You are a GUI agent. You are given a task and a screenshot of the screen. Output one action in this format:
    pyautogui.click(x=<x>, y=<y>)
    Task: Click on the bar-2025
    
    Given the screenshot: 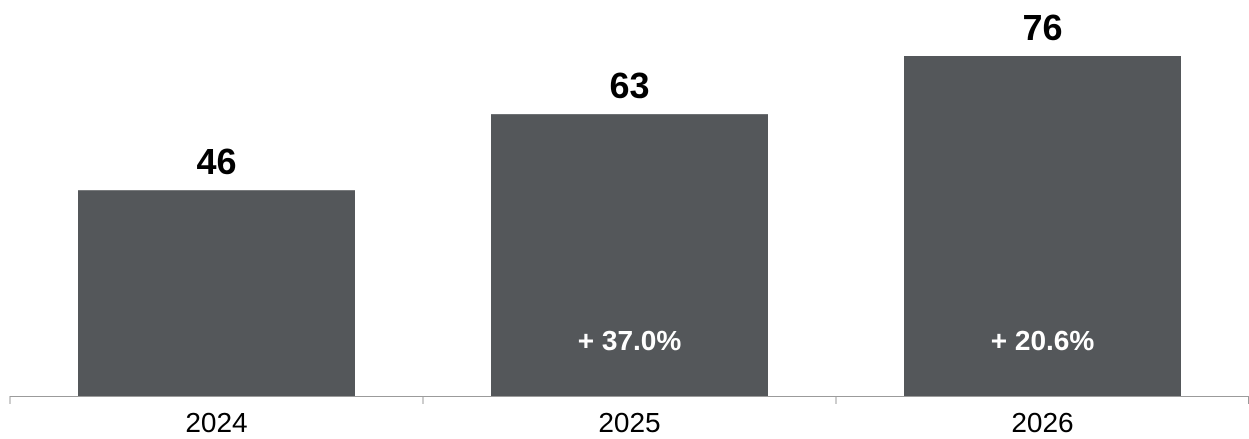 What is the action you would take?
    pyautogui.click(x=629, y=255)
    